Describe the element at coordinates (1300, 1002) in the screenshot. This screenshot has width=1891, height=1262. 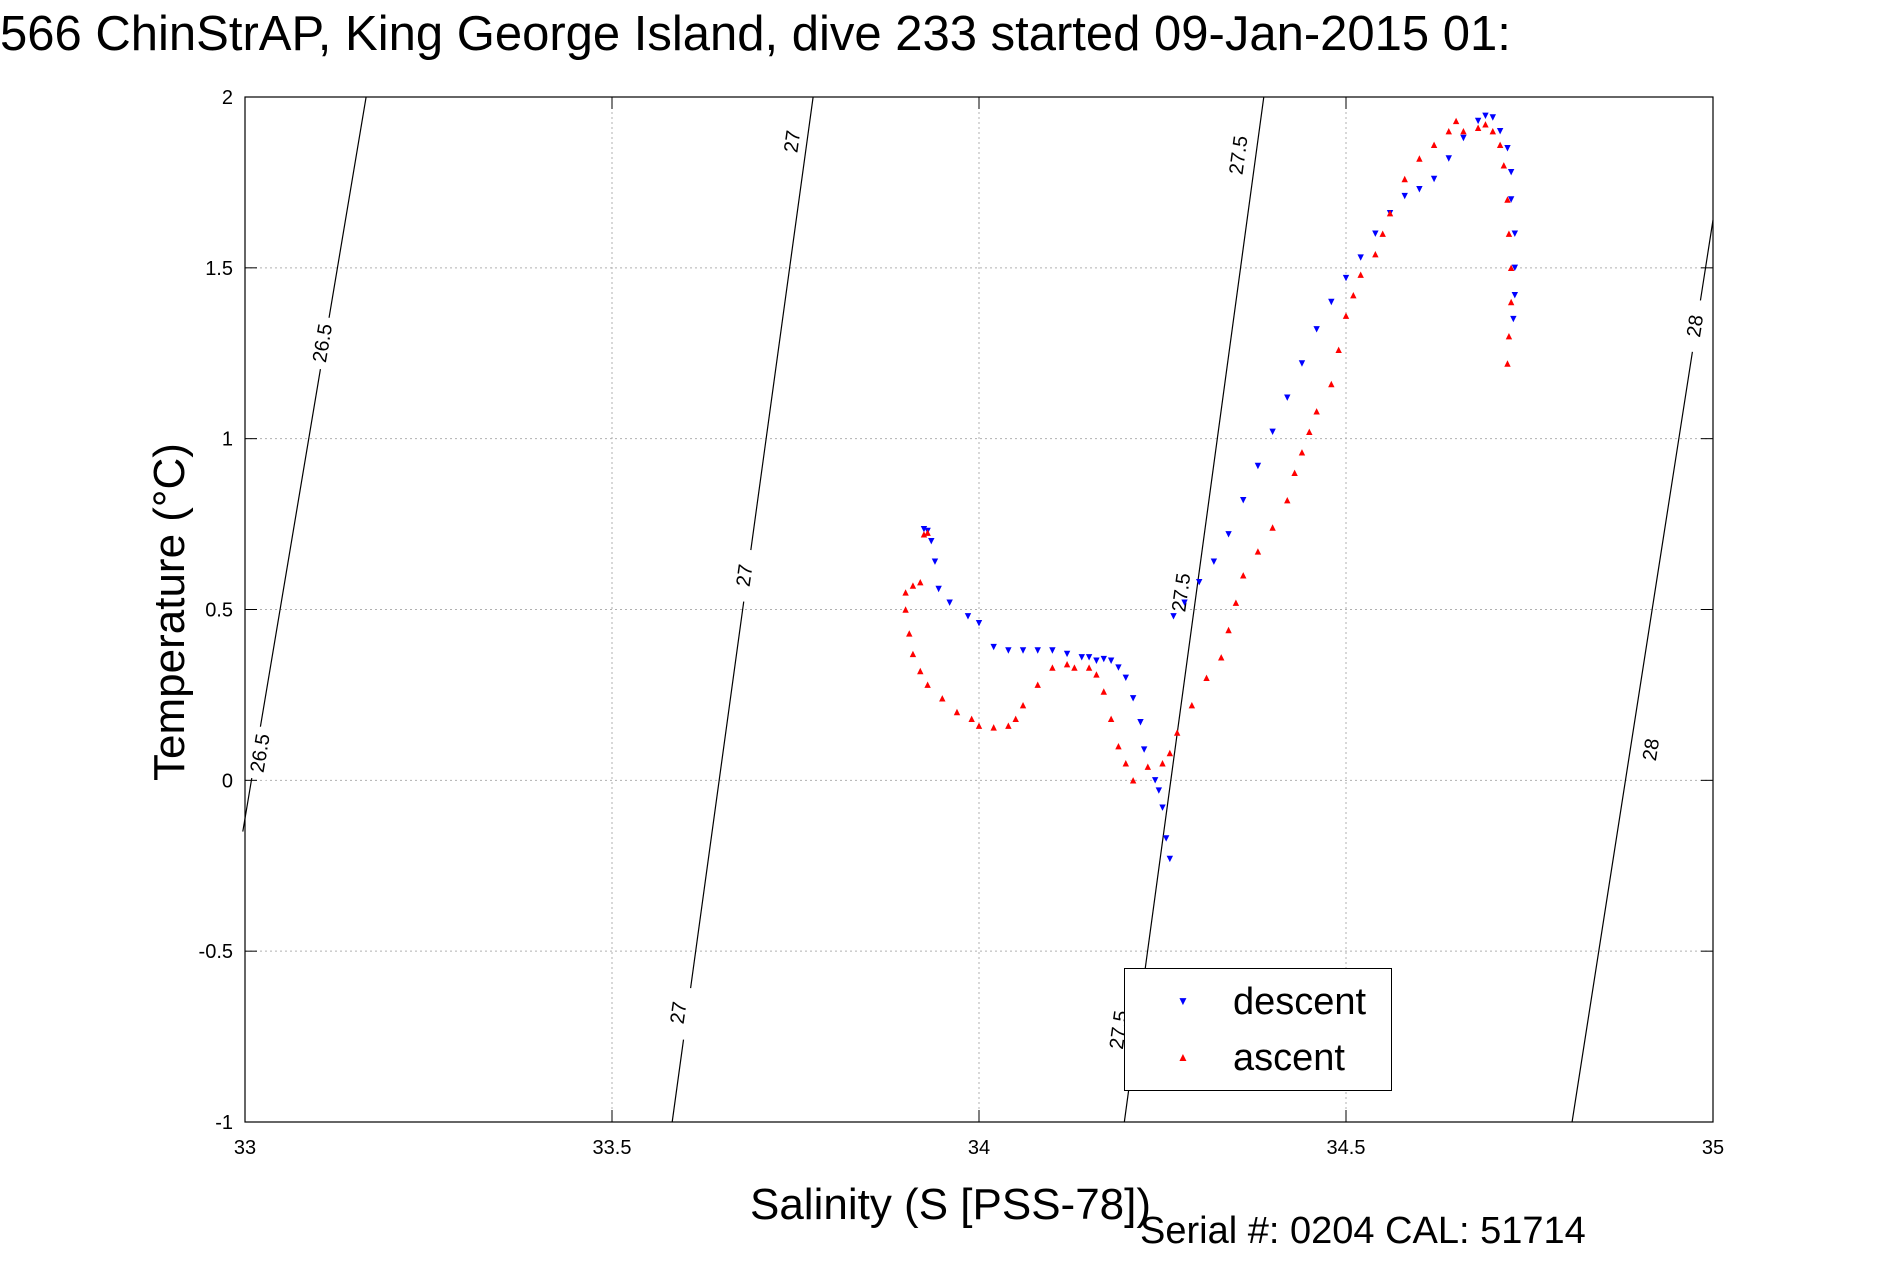
I see `legend-label: descent` at that location.